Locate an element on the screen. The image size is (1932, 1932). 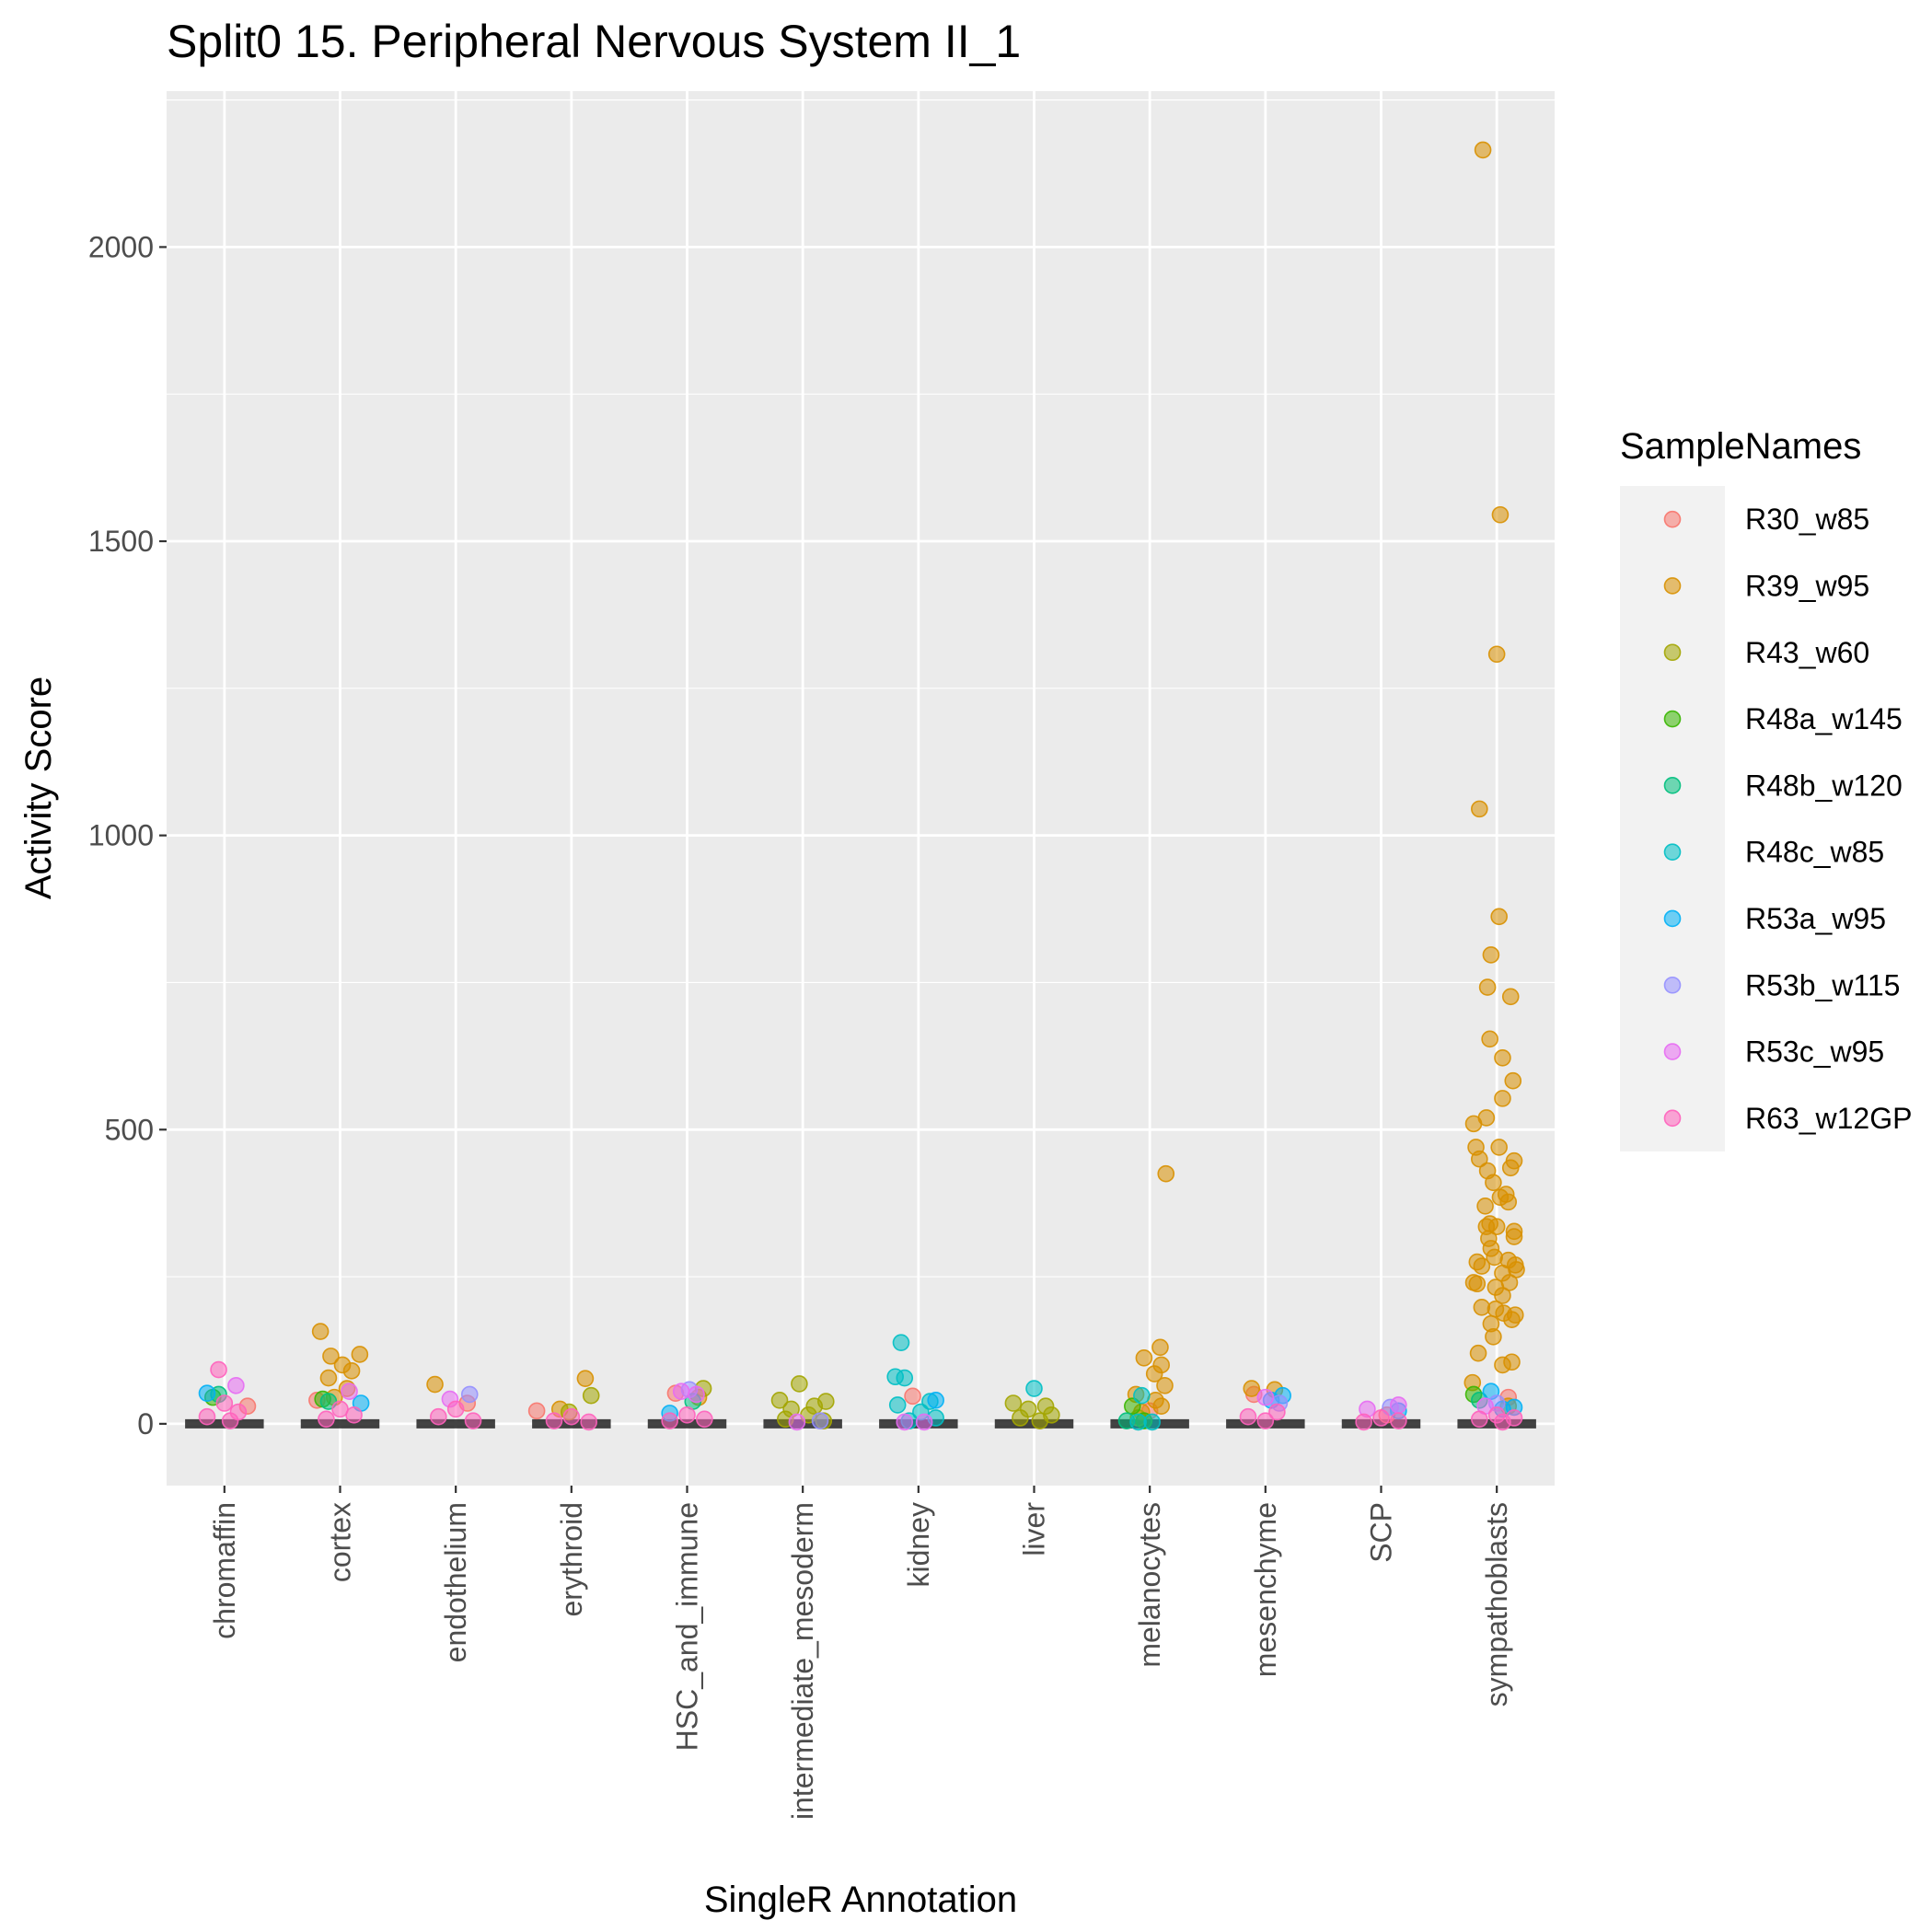
x-tick-label: chromaffin is located at coordinates (225, 1571).